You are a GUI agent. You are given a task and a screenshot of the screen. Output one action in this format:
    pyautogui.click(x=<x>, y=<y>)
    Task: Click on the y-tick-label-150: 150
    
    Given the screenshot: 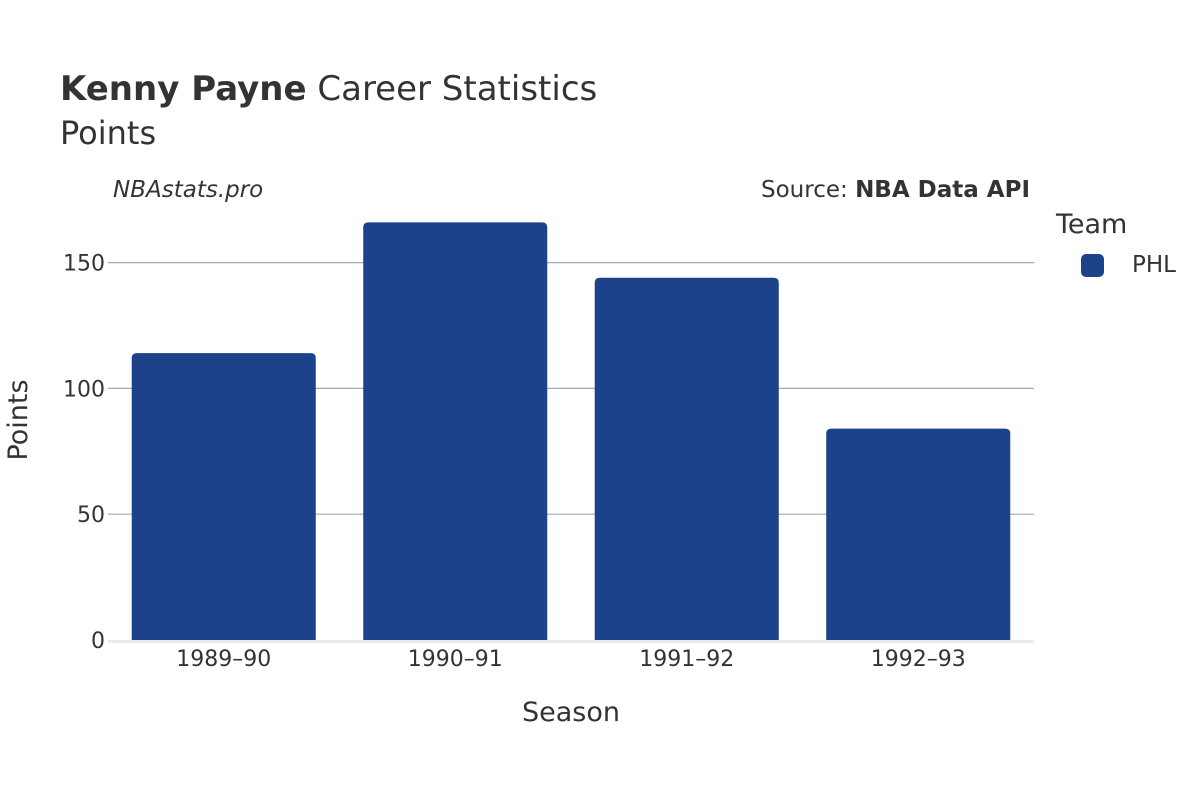 What is the action you would take?
    pyautogui.click(x=84, y=264)
    